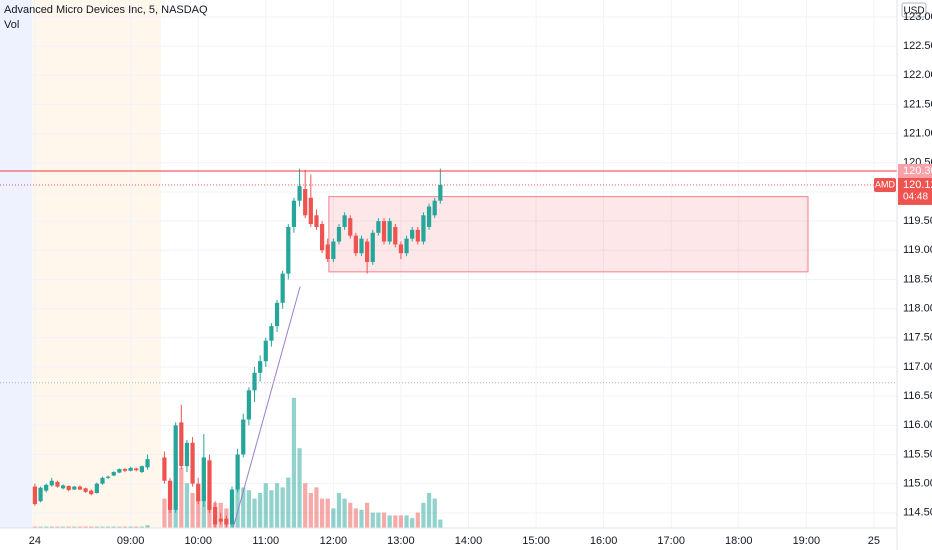  What do you see at coordinates (885, 184) in the screenshot?
I see `symbol-badge` at bounding box center [885, 184].